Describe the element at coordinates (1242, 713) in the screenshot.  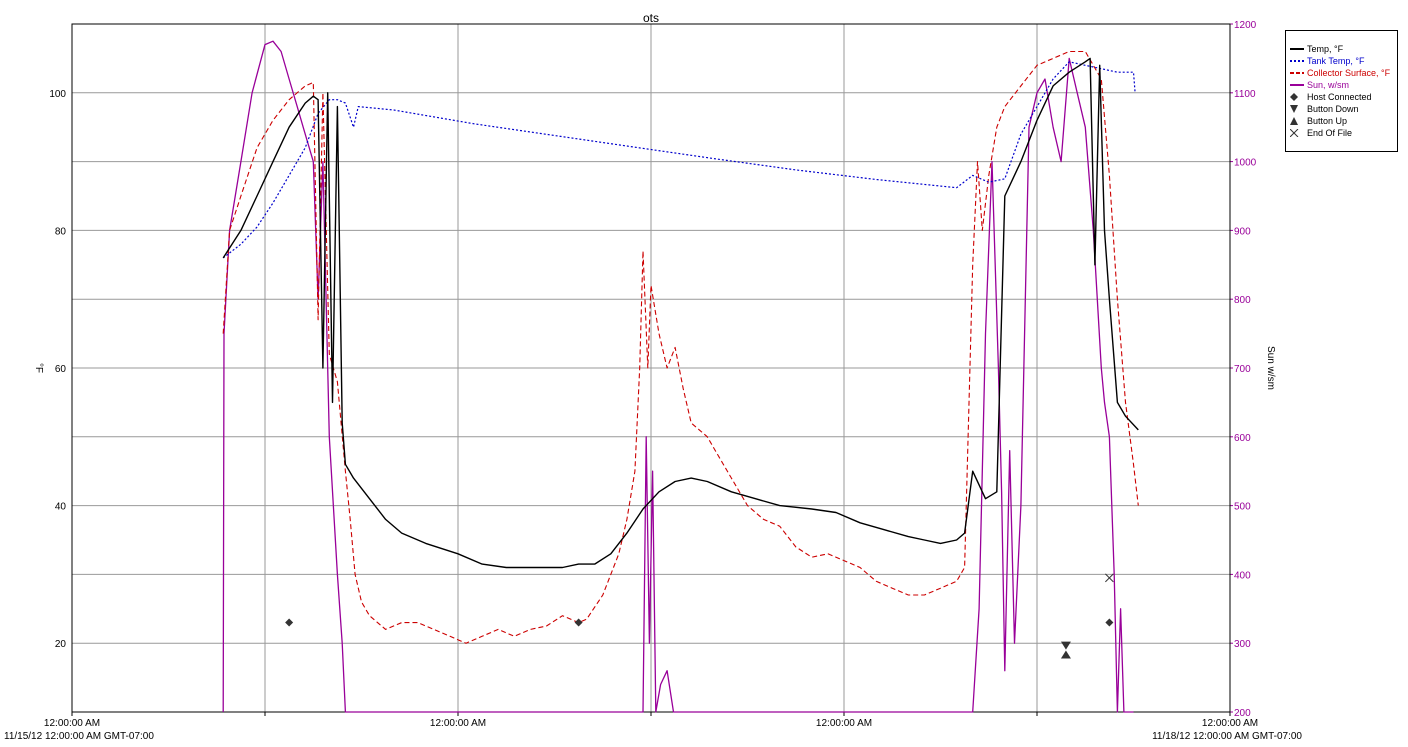
I see `y-right-tick-label: 200` at that location.